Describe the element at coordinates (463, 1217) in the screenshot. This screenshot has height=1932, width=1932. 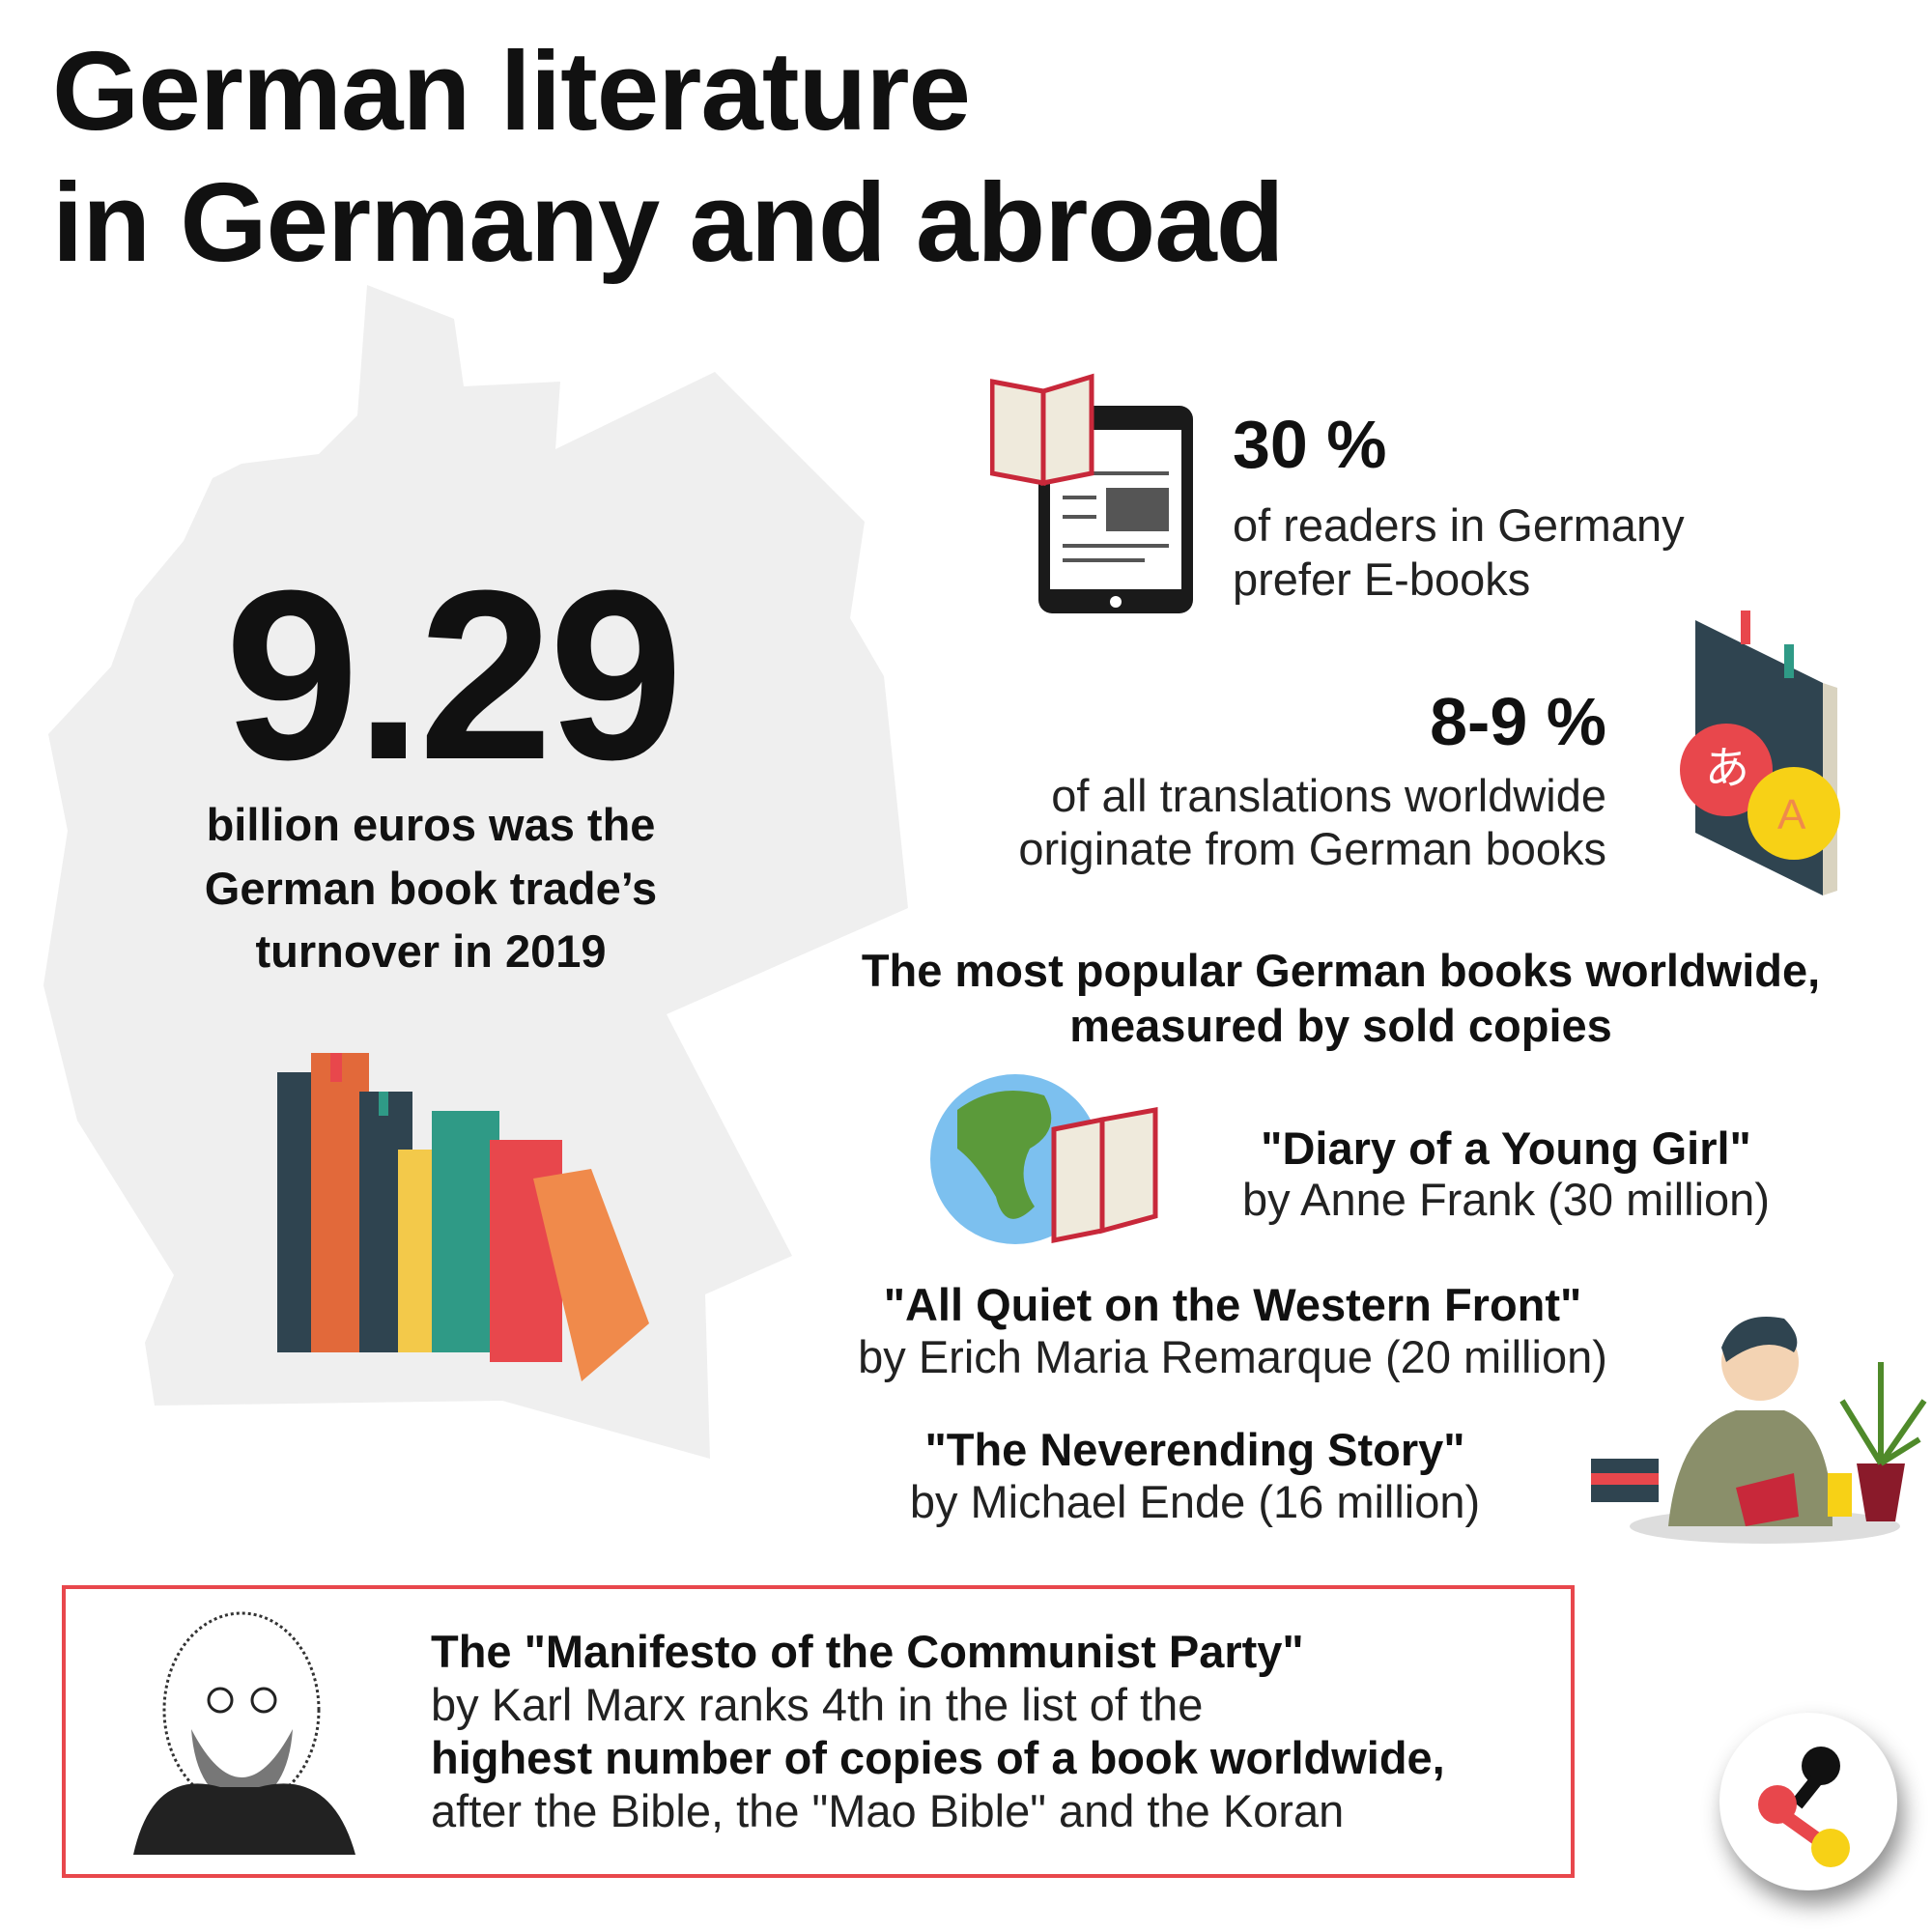
I see `book-stack-illustration` at that location.